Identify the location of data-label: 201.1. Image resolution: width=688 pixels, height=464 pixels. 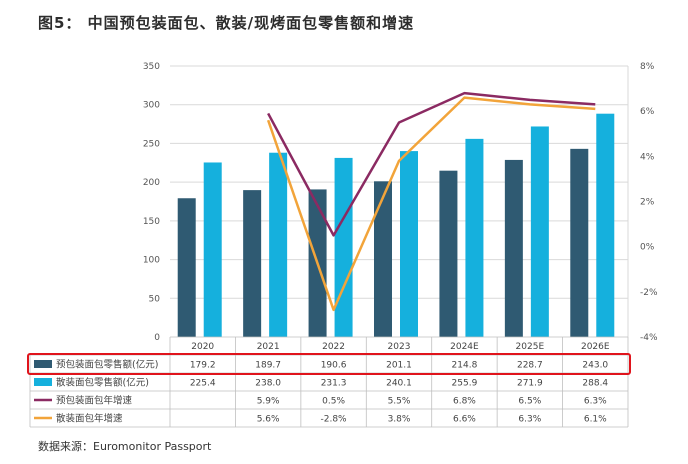
(399, 366).